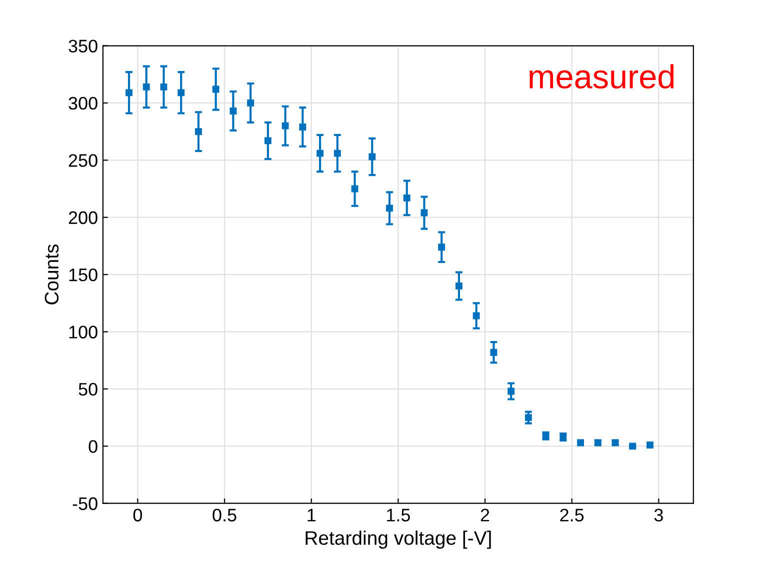 The width and height of the screenshot is (757, 572). I want to click on x-tick-label: 1.5, so click(398, 515).